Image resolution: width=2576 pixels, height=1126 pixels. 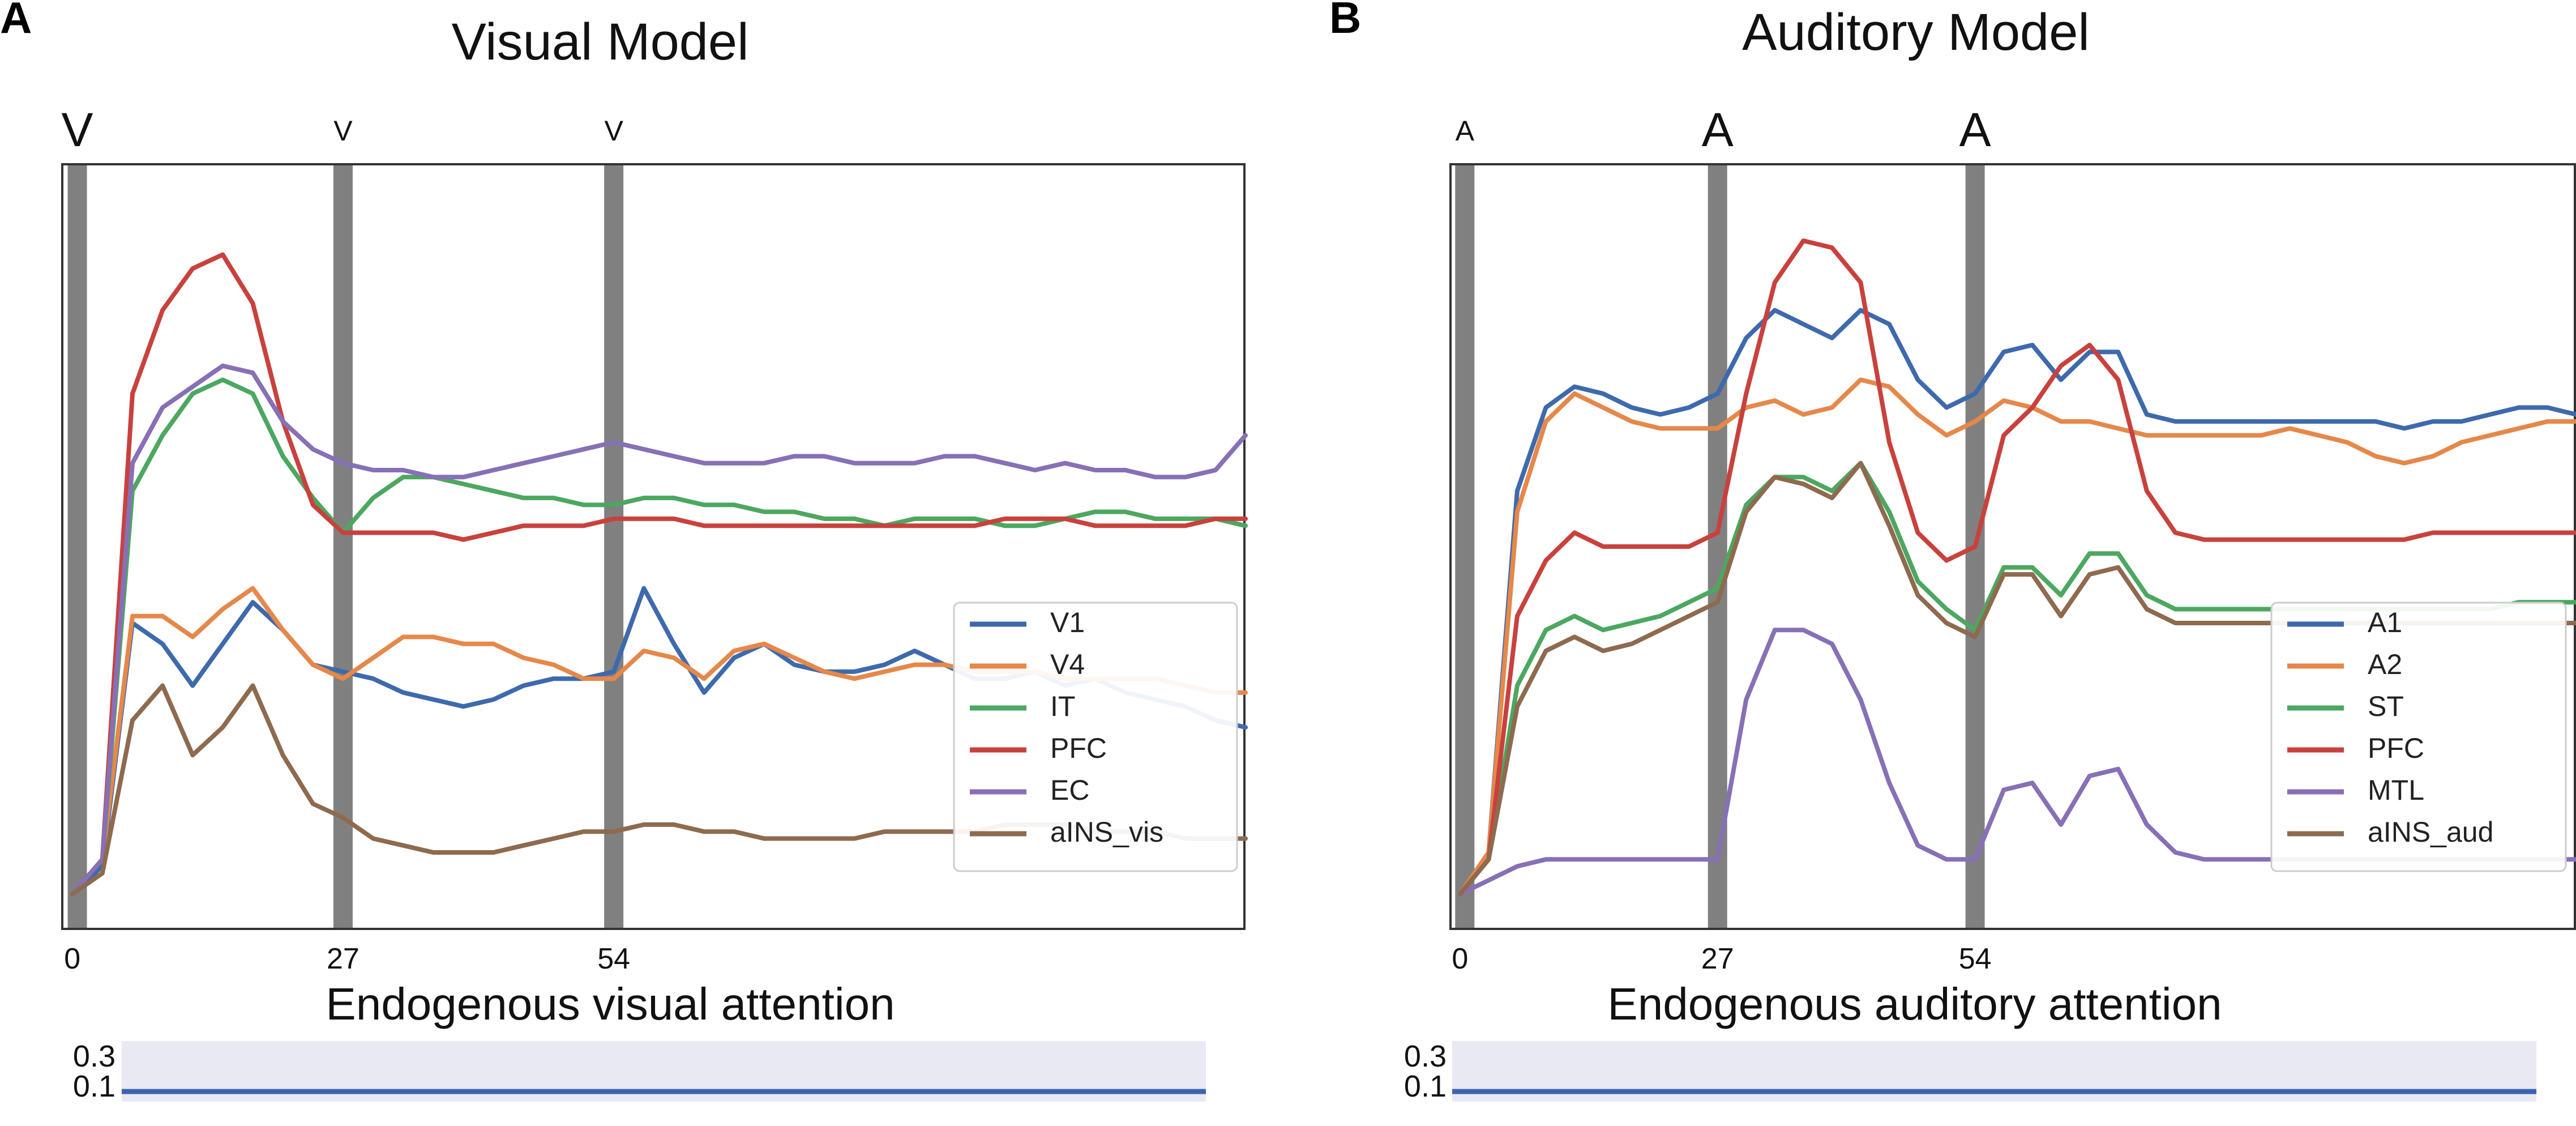 I want to click on x-axis-label: Endogenous auditory attention, so click(x=1914, y=1004).